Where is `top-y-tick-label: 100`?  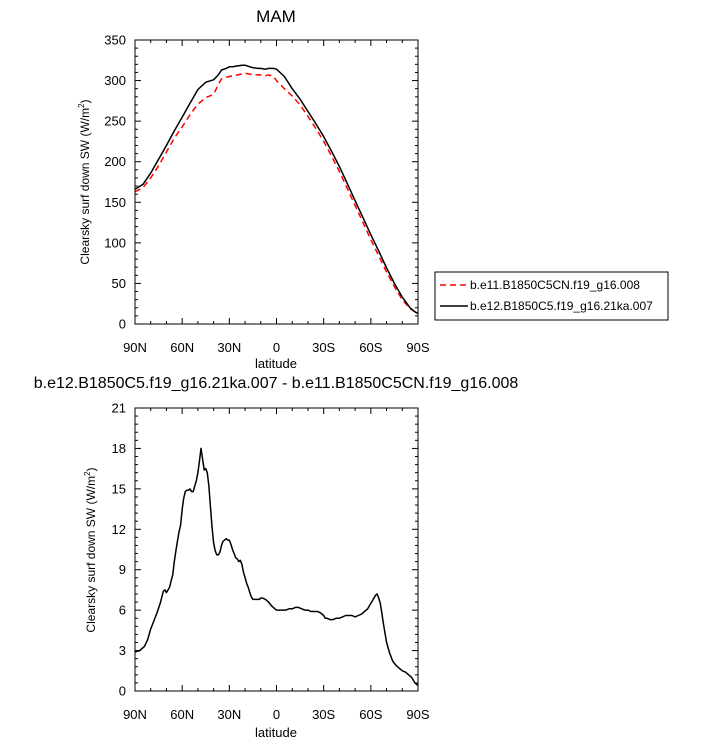 top-y-tick-label: 100 is located at coordinates (115, 242).